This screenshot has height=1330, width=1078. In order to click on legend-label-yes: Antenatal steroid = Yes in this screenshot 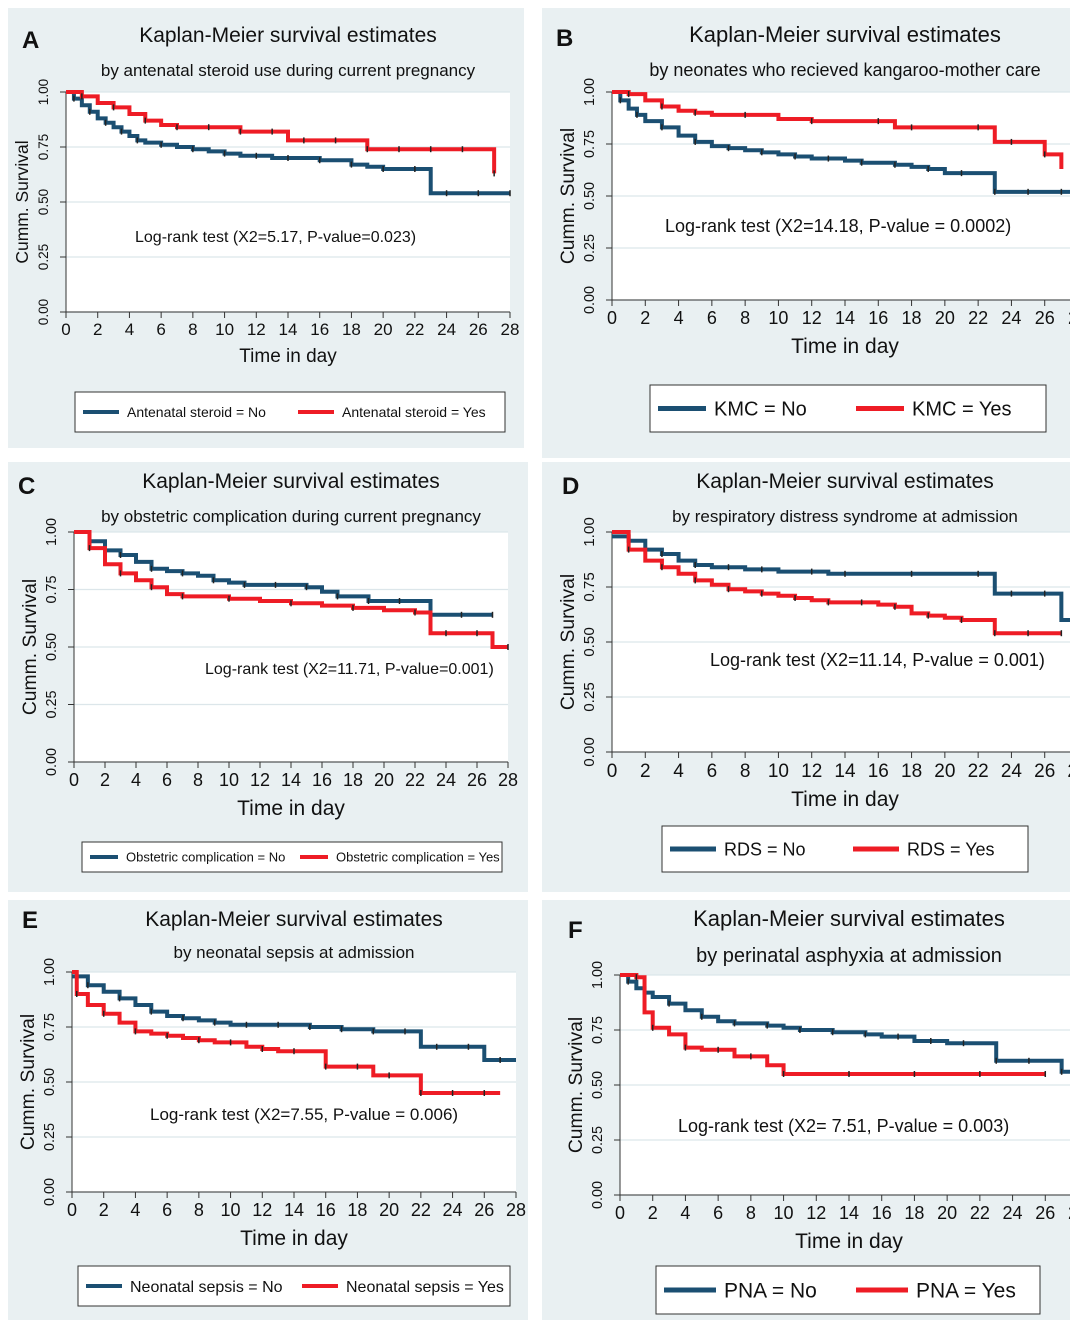, I will do `click(414, 412)`.